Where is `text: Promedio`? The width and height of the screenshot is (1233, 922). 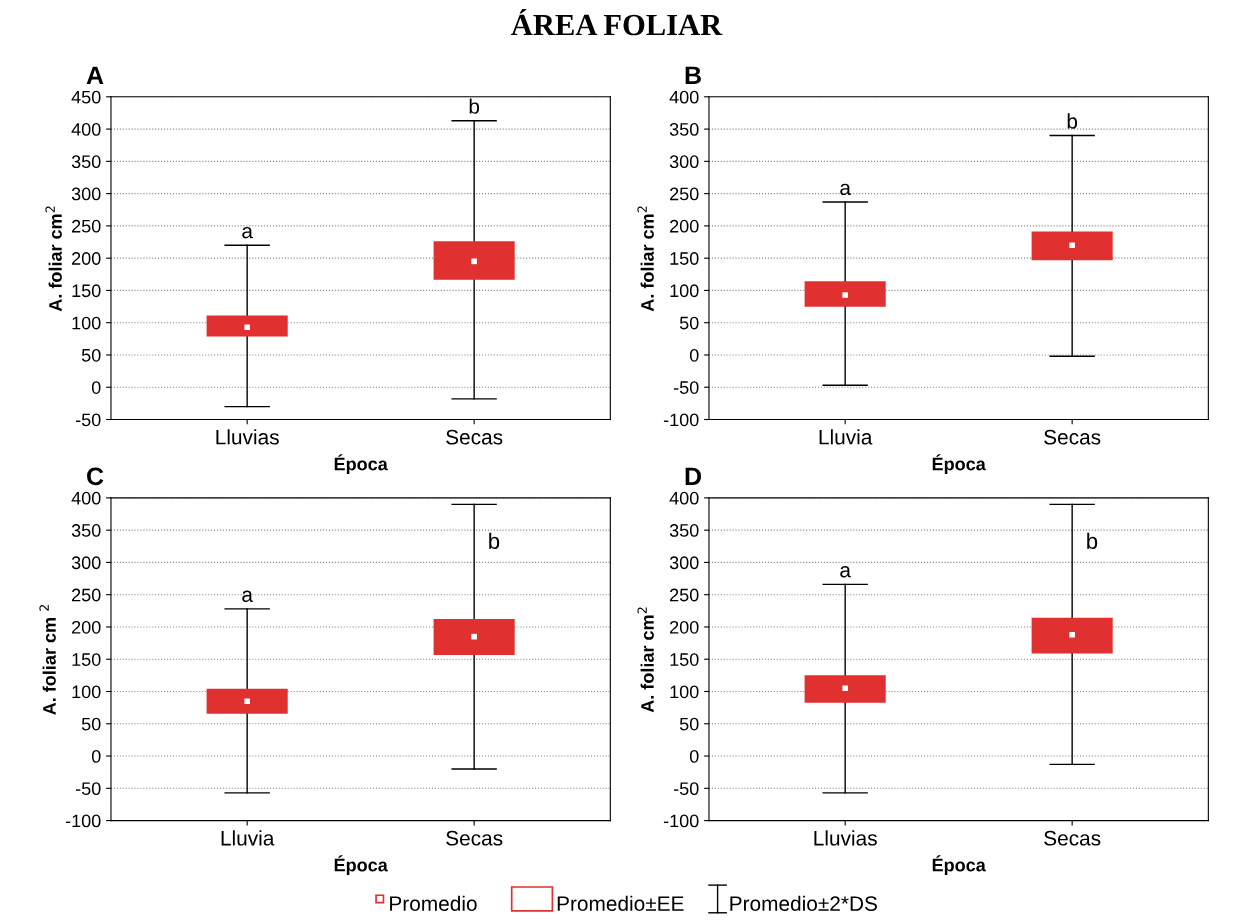 text: Promedio is located at coordinates (433, 903).